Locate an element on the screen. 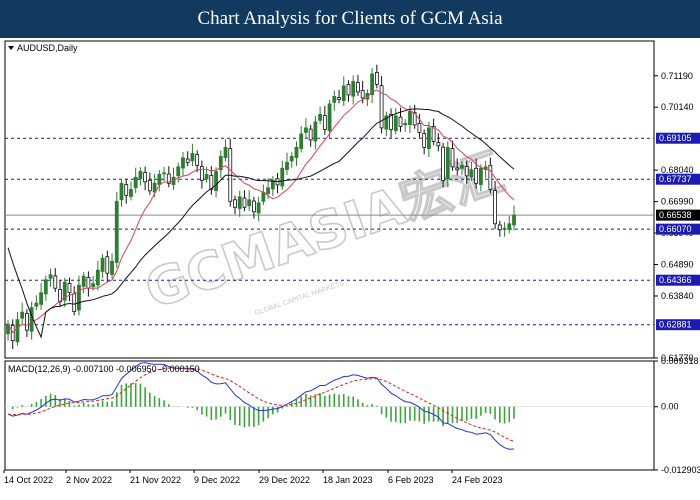 The width and height of the screenshot is (700, 500). macd-signal-line is located at coordinates (261, 404).